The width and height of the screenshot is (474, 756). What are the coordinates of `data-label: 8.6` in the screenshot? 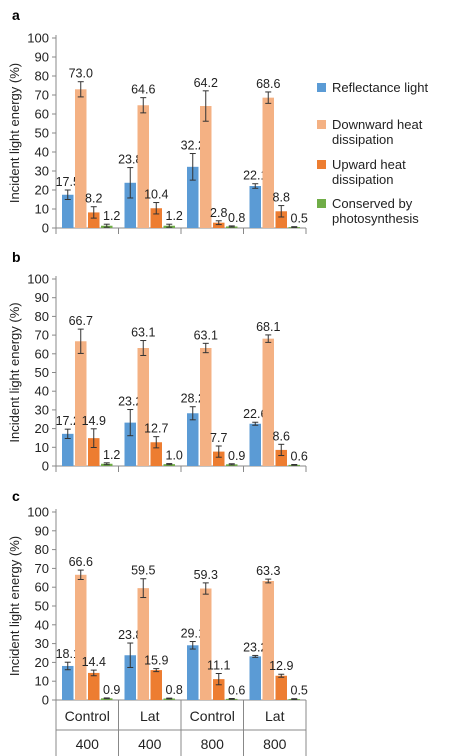 It's located at (281, 436).